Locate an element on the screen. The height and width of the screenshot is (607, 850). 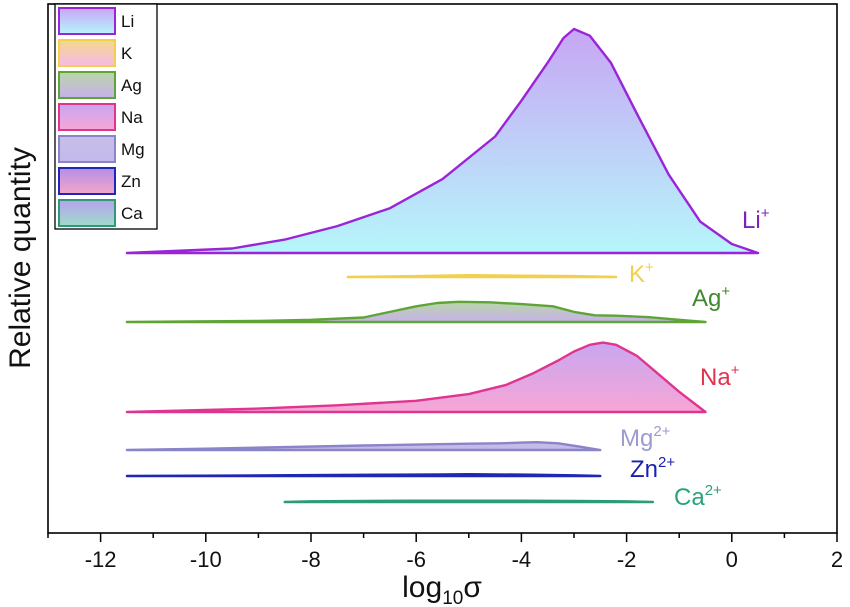
legend-label-na: Na is located at coordinates (132, 117).